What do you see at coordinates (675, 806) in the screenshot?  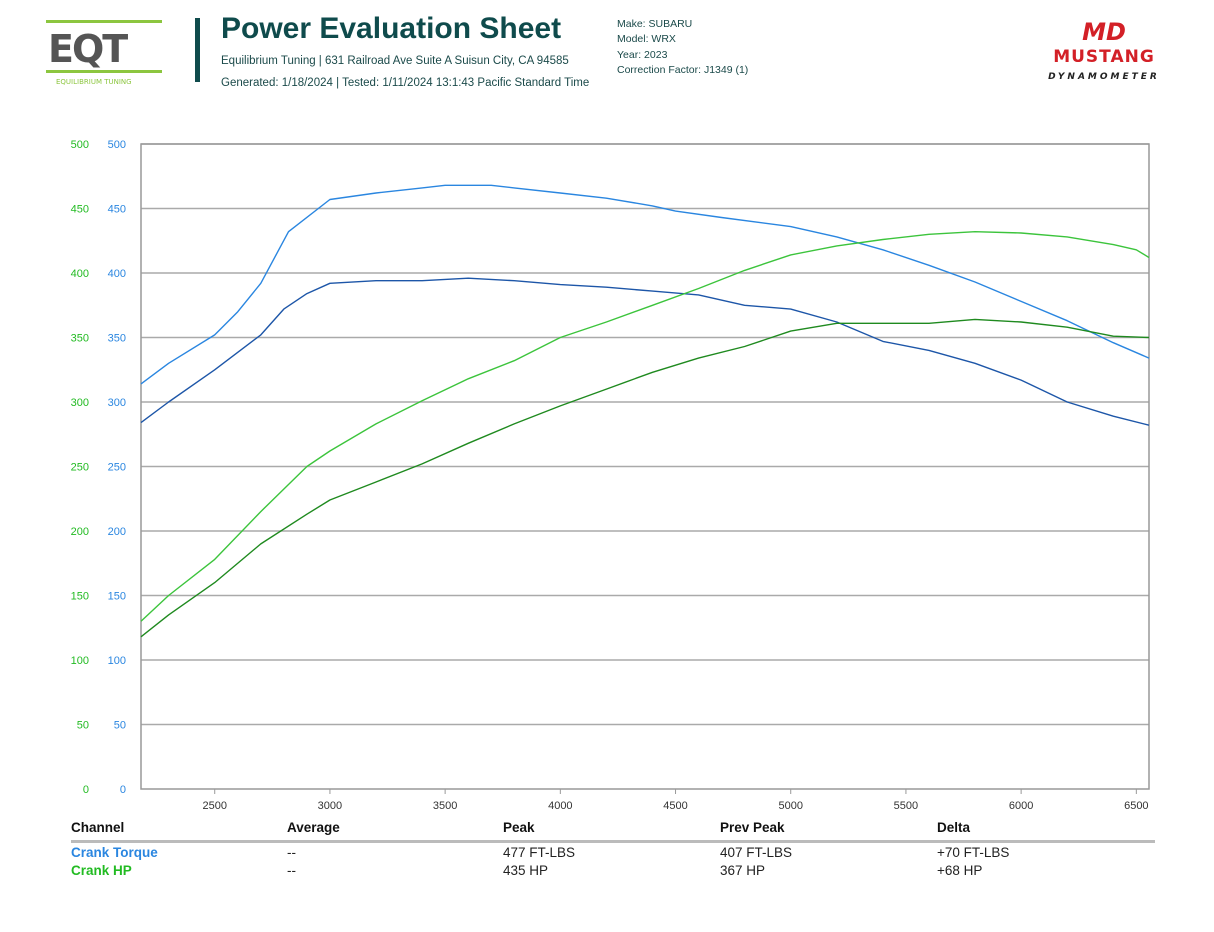 I see `x-tick-label: 4500` at bounding box center [675, 806].